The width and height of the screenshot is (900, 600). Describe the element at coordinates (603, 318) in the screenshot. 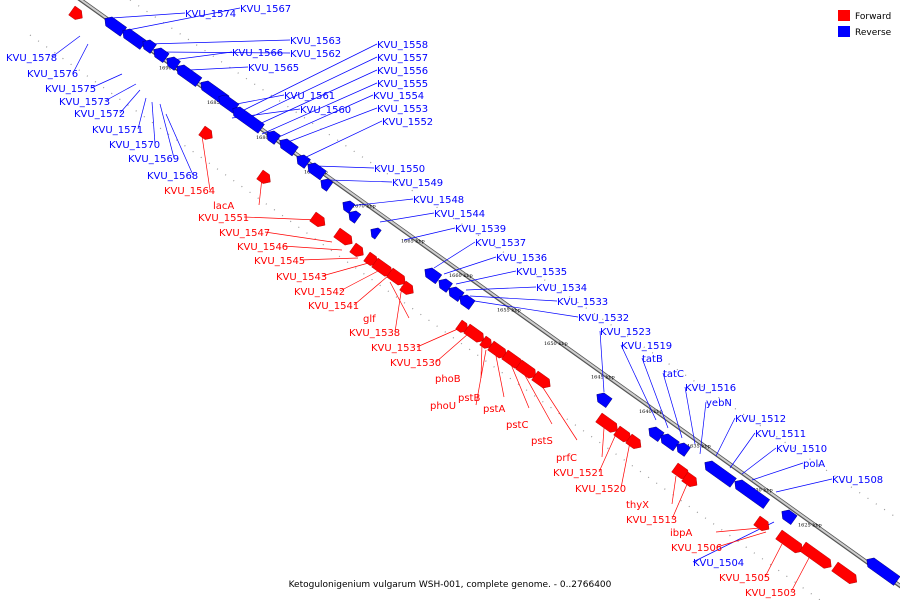

I see `gene-label-kvu-1532: KVU_1532` at that location.